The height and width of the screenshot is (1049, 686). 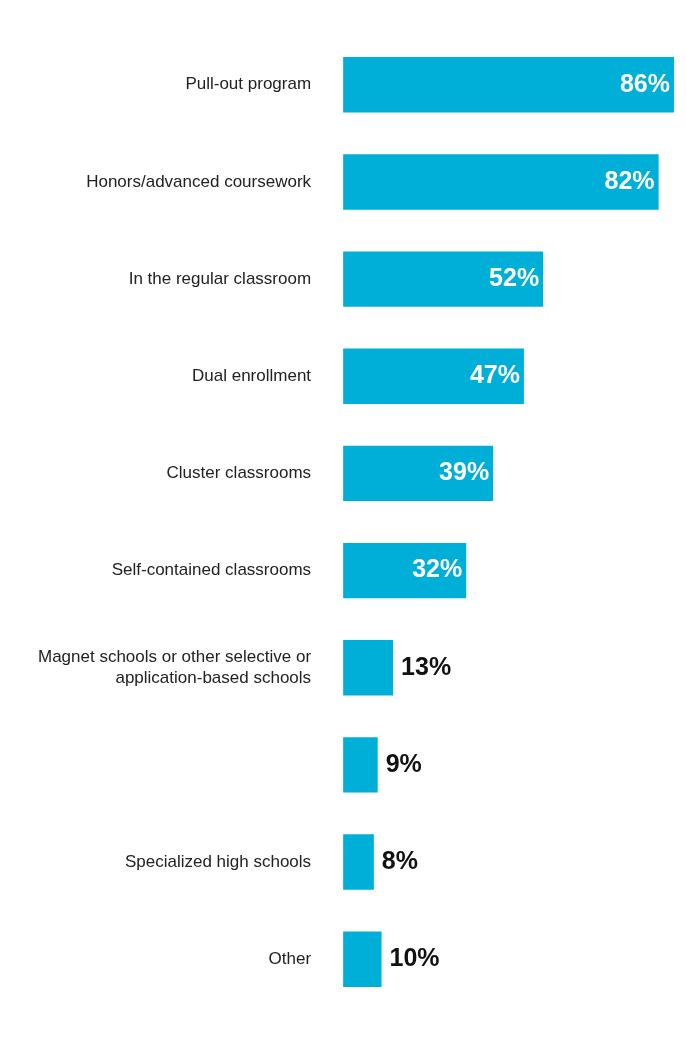 What do you see at coordinates (414, 957) in the screenshot?
I see `data-label: 10%` at bounding box center [414, 957].